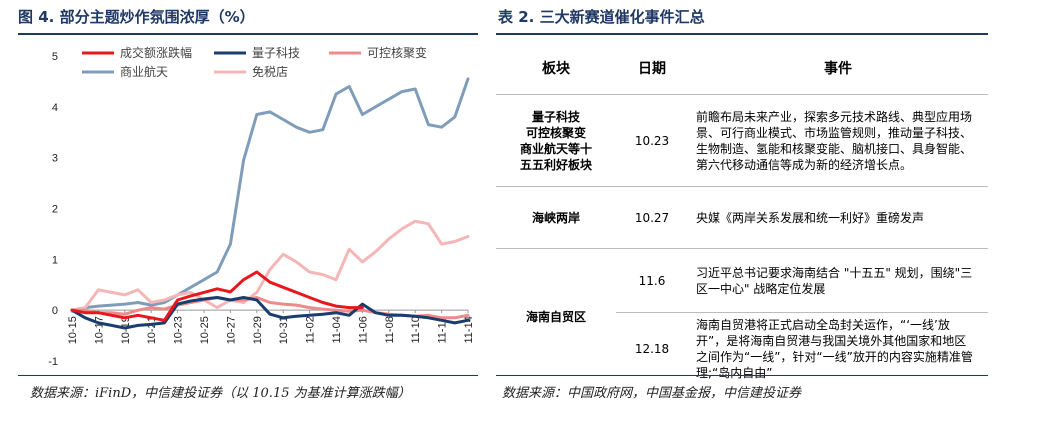  What do you see at coordinates (397, 52) in the screenshot?
I see `legend-label: 可控核聚变` at bounding box center [397, 52].